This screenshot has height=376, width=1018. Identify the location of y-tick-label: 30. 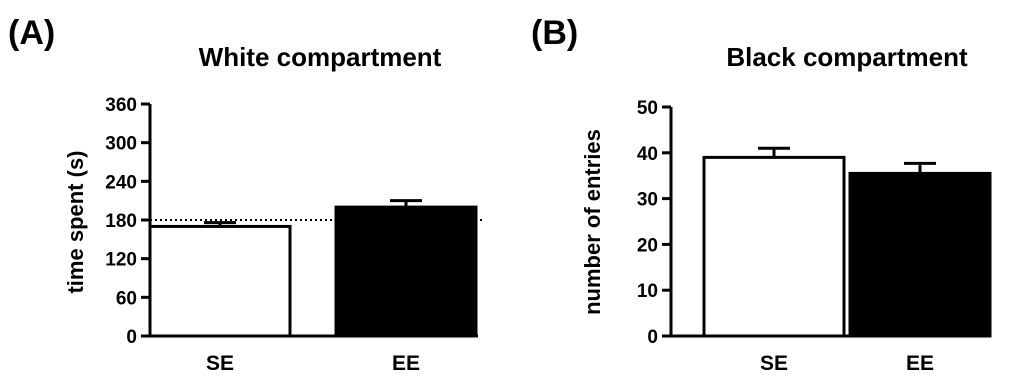
(647, 200).